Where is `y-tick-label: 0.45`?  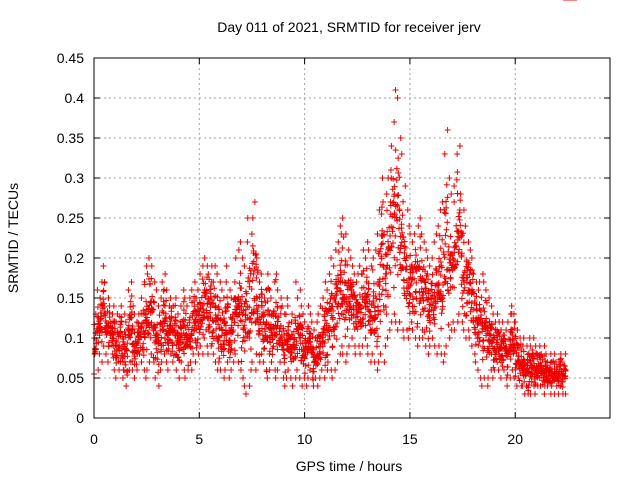 y-tick-label: 0.45 is located at coordinates (70, 58).